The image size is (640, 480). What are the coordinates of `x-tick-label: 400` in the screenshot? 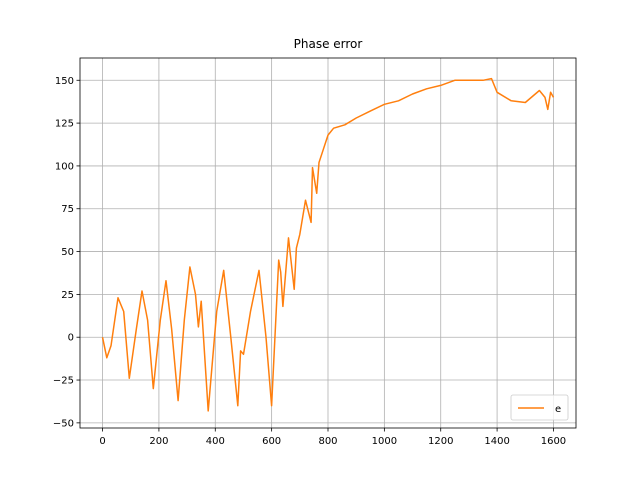 It's located at (215, 441).